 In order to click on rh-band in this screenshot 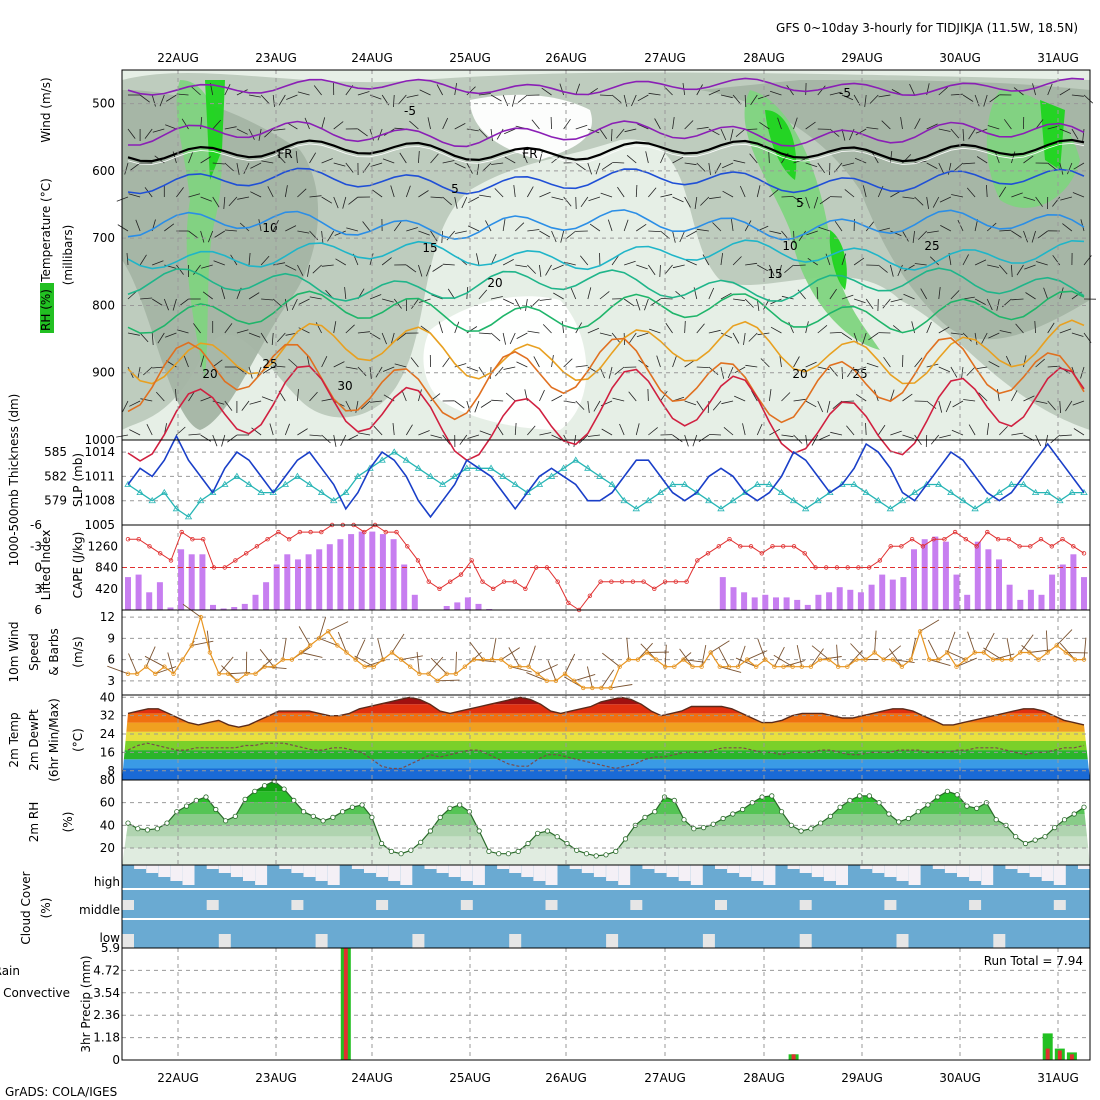, I will do `click(606, 842)`.